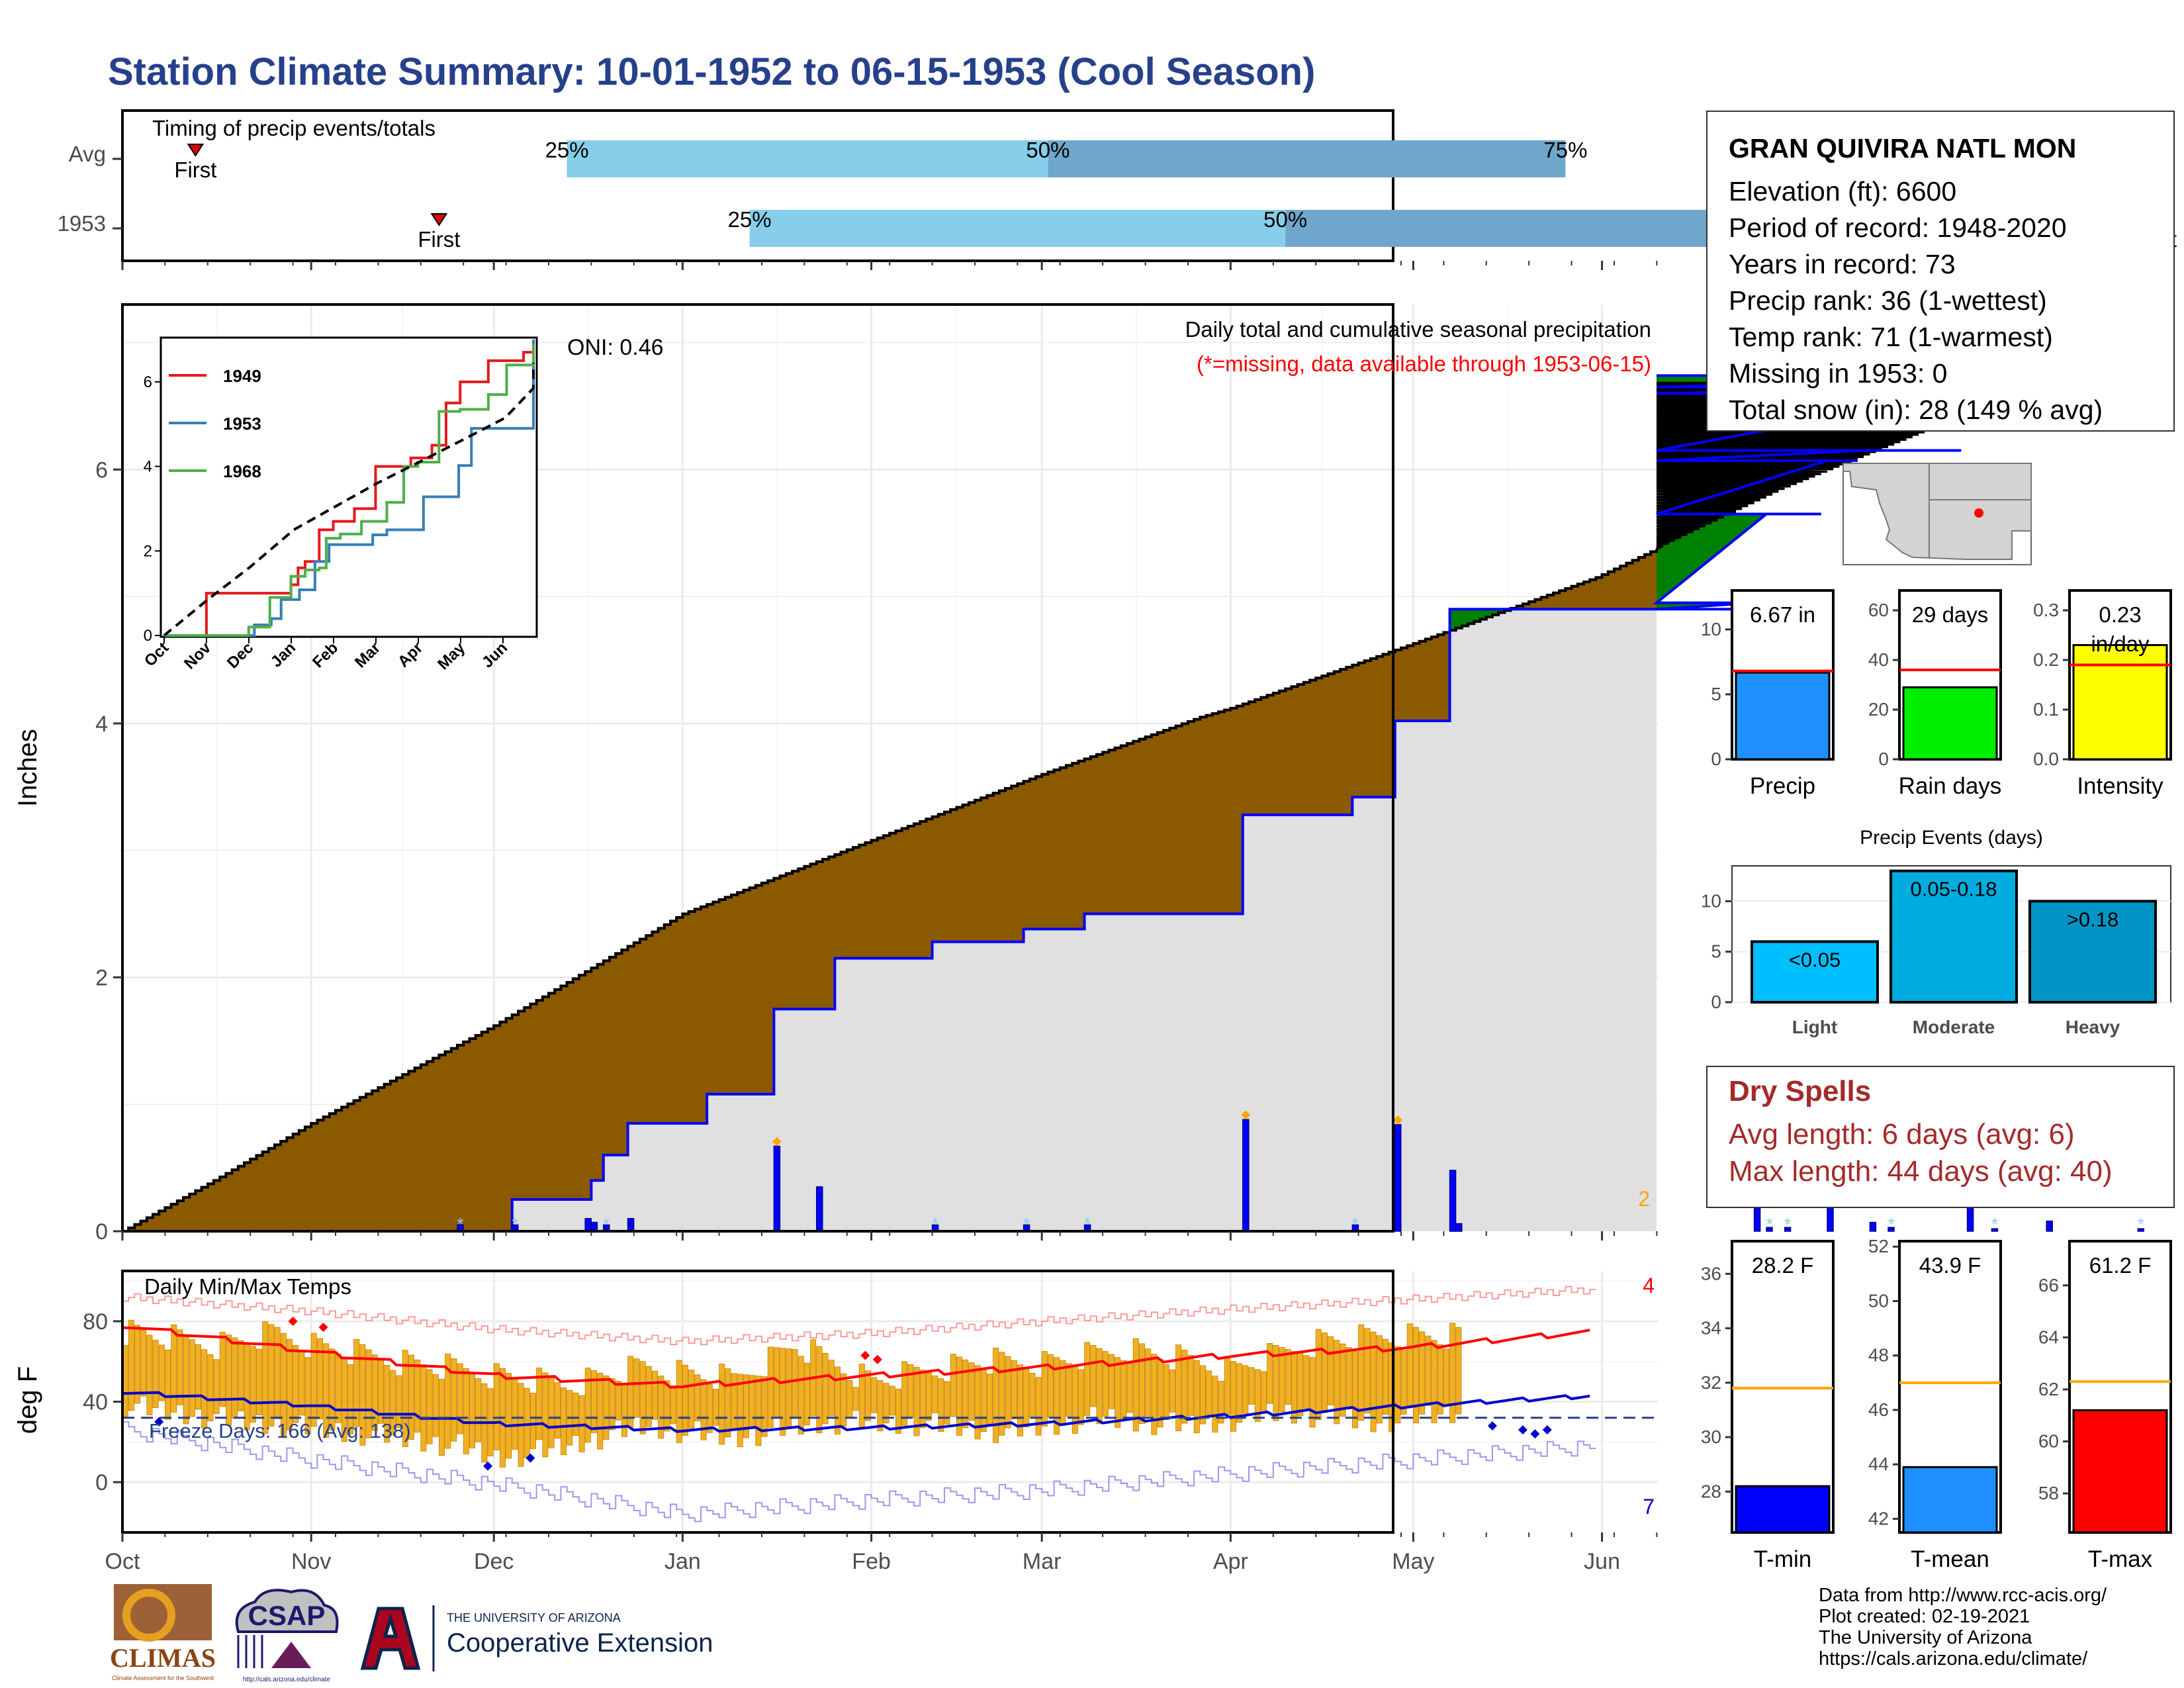 Image resolution: width=2184 pixels, height=1688 pixels. What do you see at coordinates (242, 424) in the screenshot?
I see `inset-legend-label: 1953` at bounding box center [242, 424].